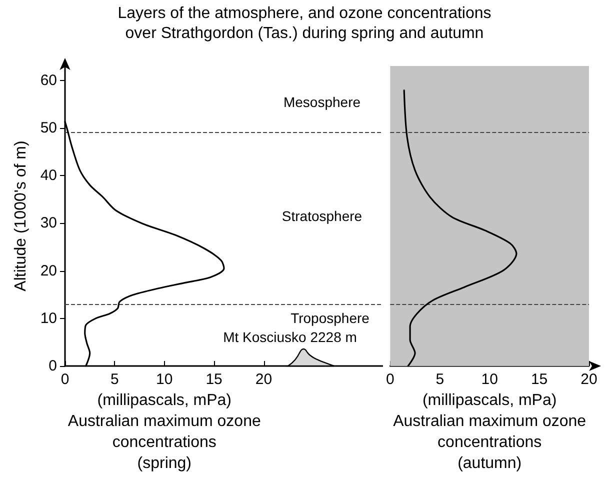 This screenshot has width=609, height=486. Describe the element at coordinates (304, 24) in the screenshot. I see `chart-title: Layers of the atmosphere, and ozone concentrations over Strathgordon (Tas.) during spring and autumn` at that location.